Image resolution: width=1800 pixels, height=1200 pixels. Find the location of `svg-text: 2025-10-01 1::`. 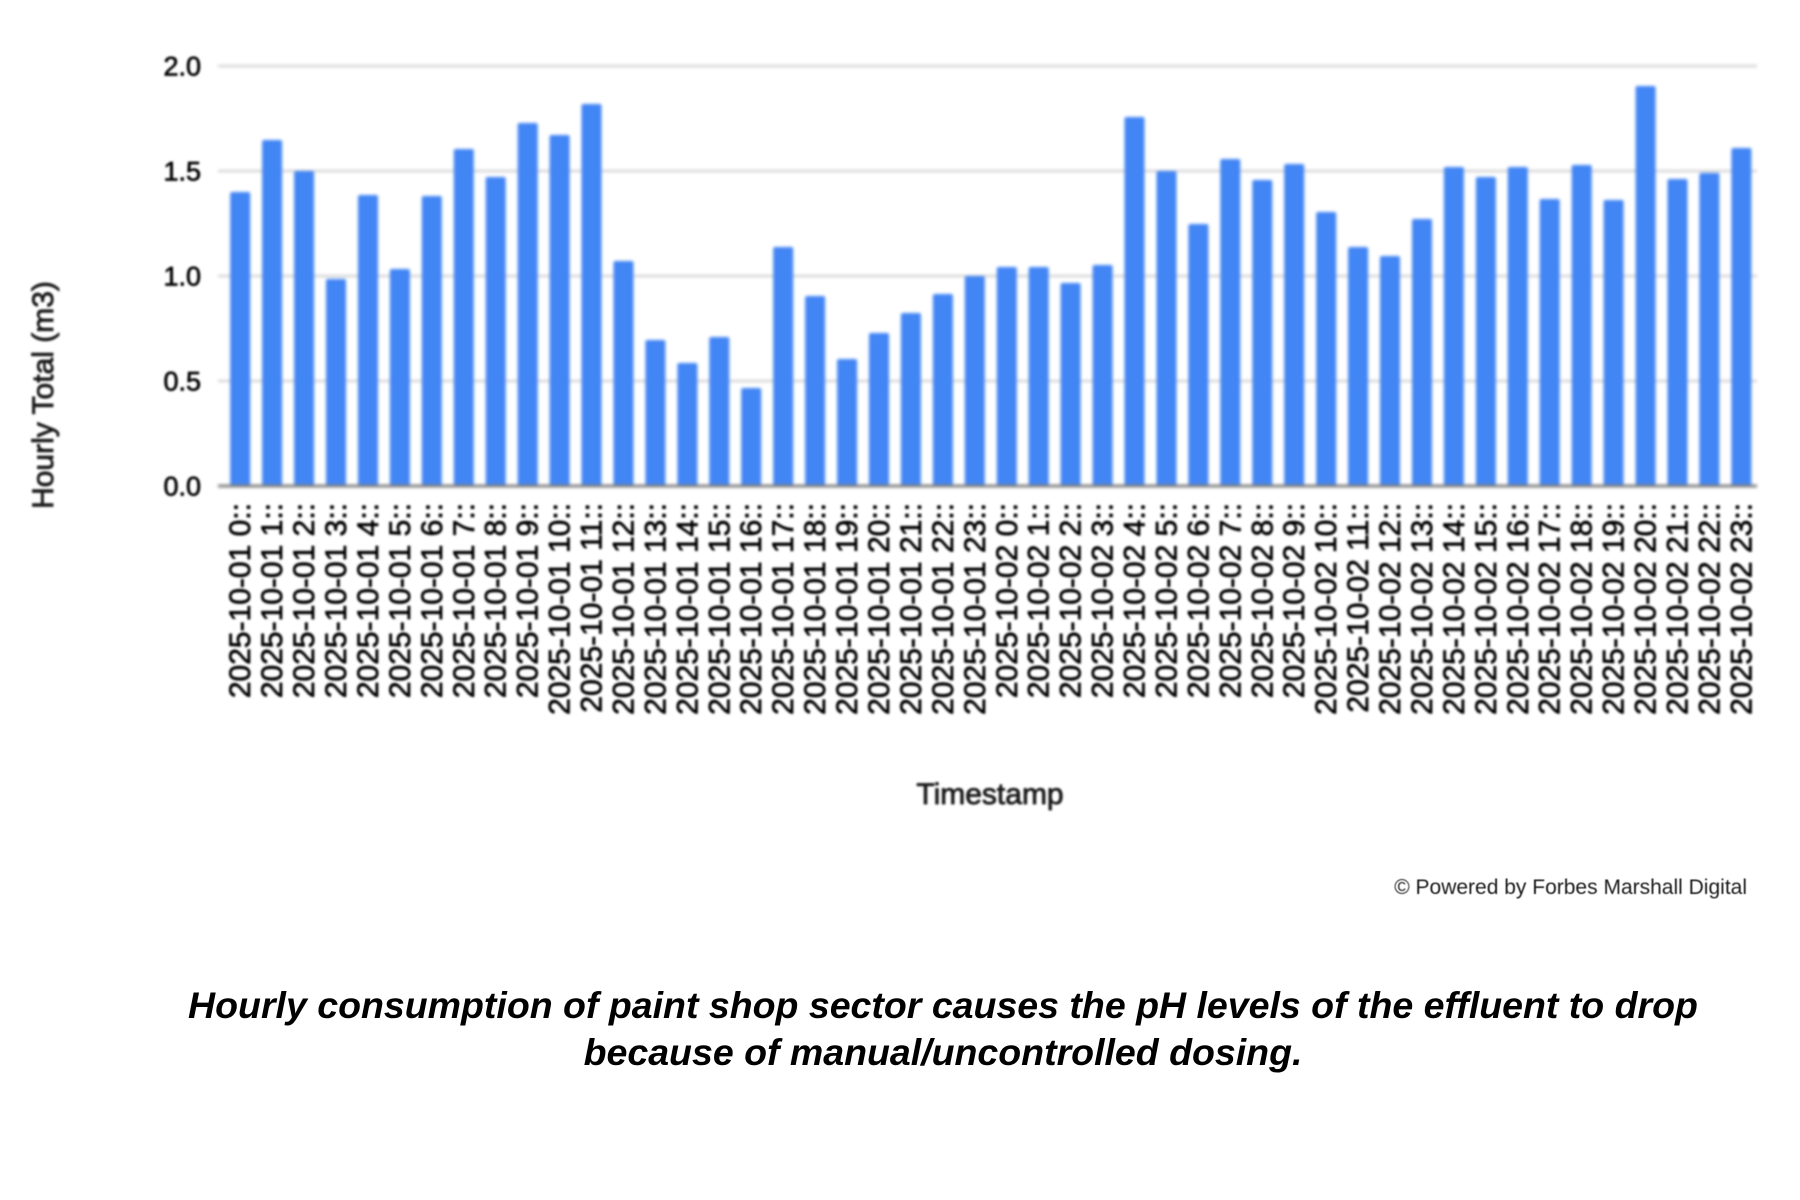

svg-text: 2025-10-01 1:: is located at coordinates (272, 600).